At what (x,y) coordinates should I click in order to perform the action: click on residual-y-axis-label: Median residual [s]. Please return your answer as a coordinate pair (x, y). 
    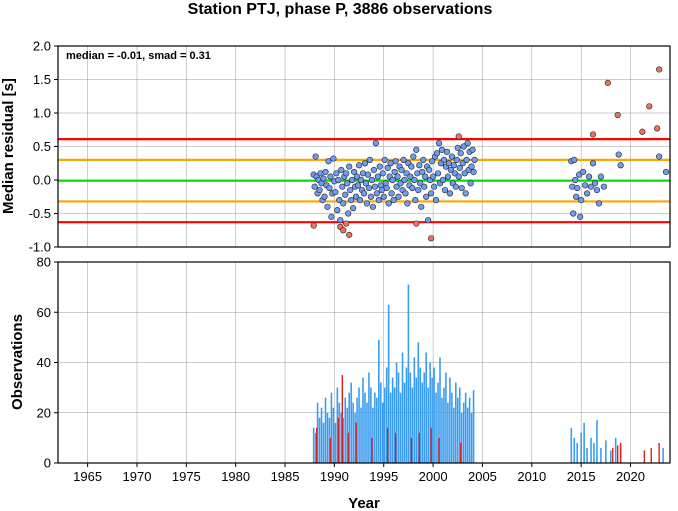
    Looking at the image, I should click on (8, 146).